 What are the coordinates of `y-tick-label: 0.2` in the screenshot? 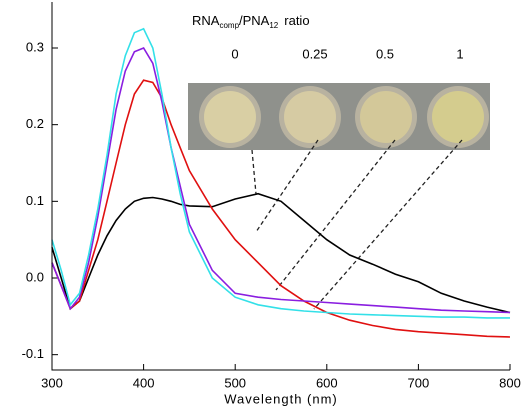 It's located at (35, 123).